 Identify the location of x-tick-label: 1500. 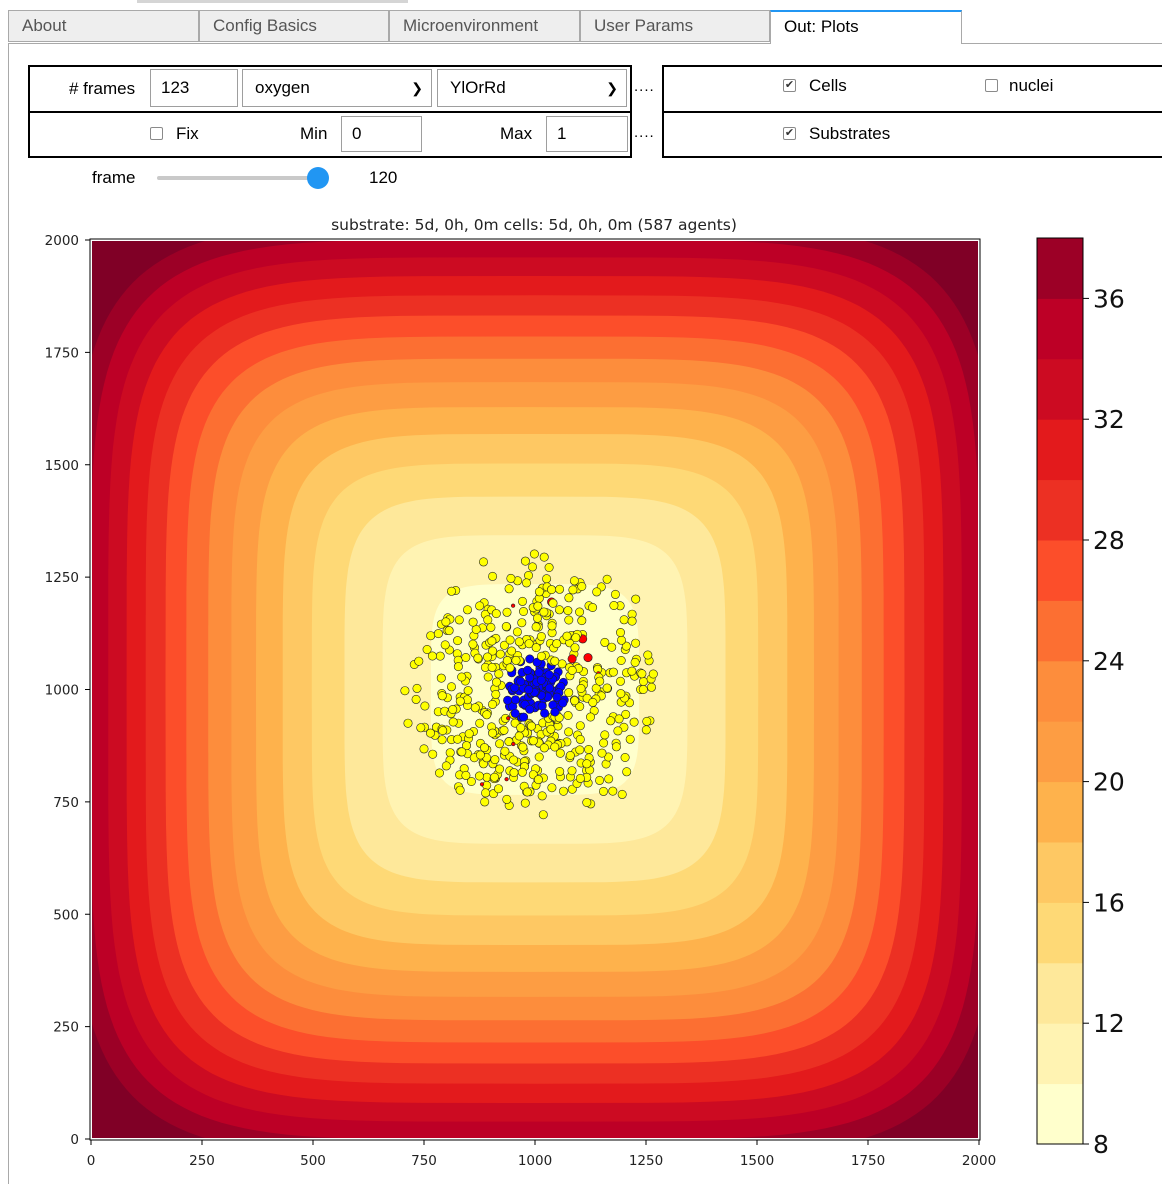
(757, 1161).